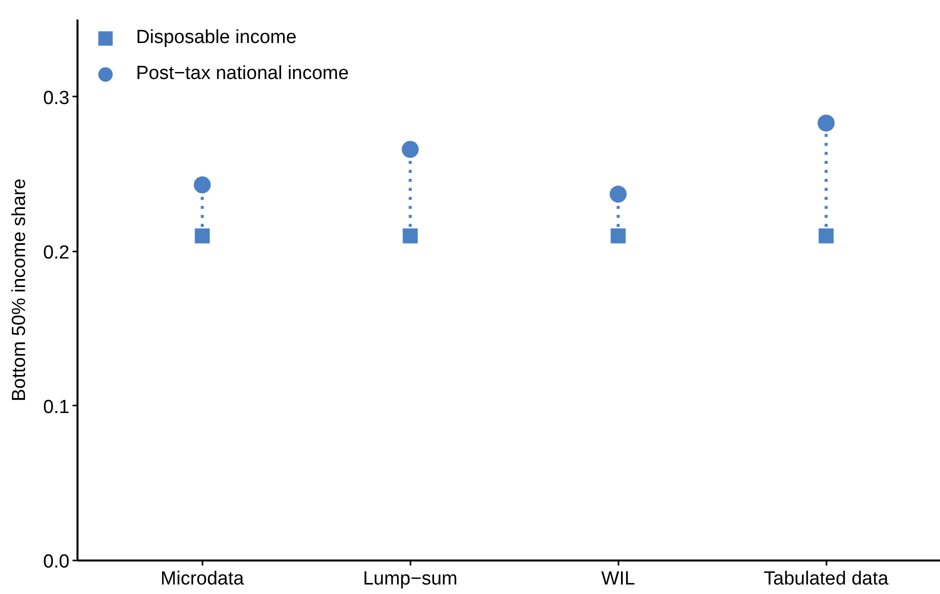 Image resolution: width=940 pixels, height=594 pixels. I want to click on legend-label: Post−tax national income, so click(242, 74).